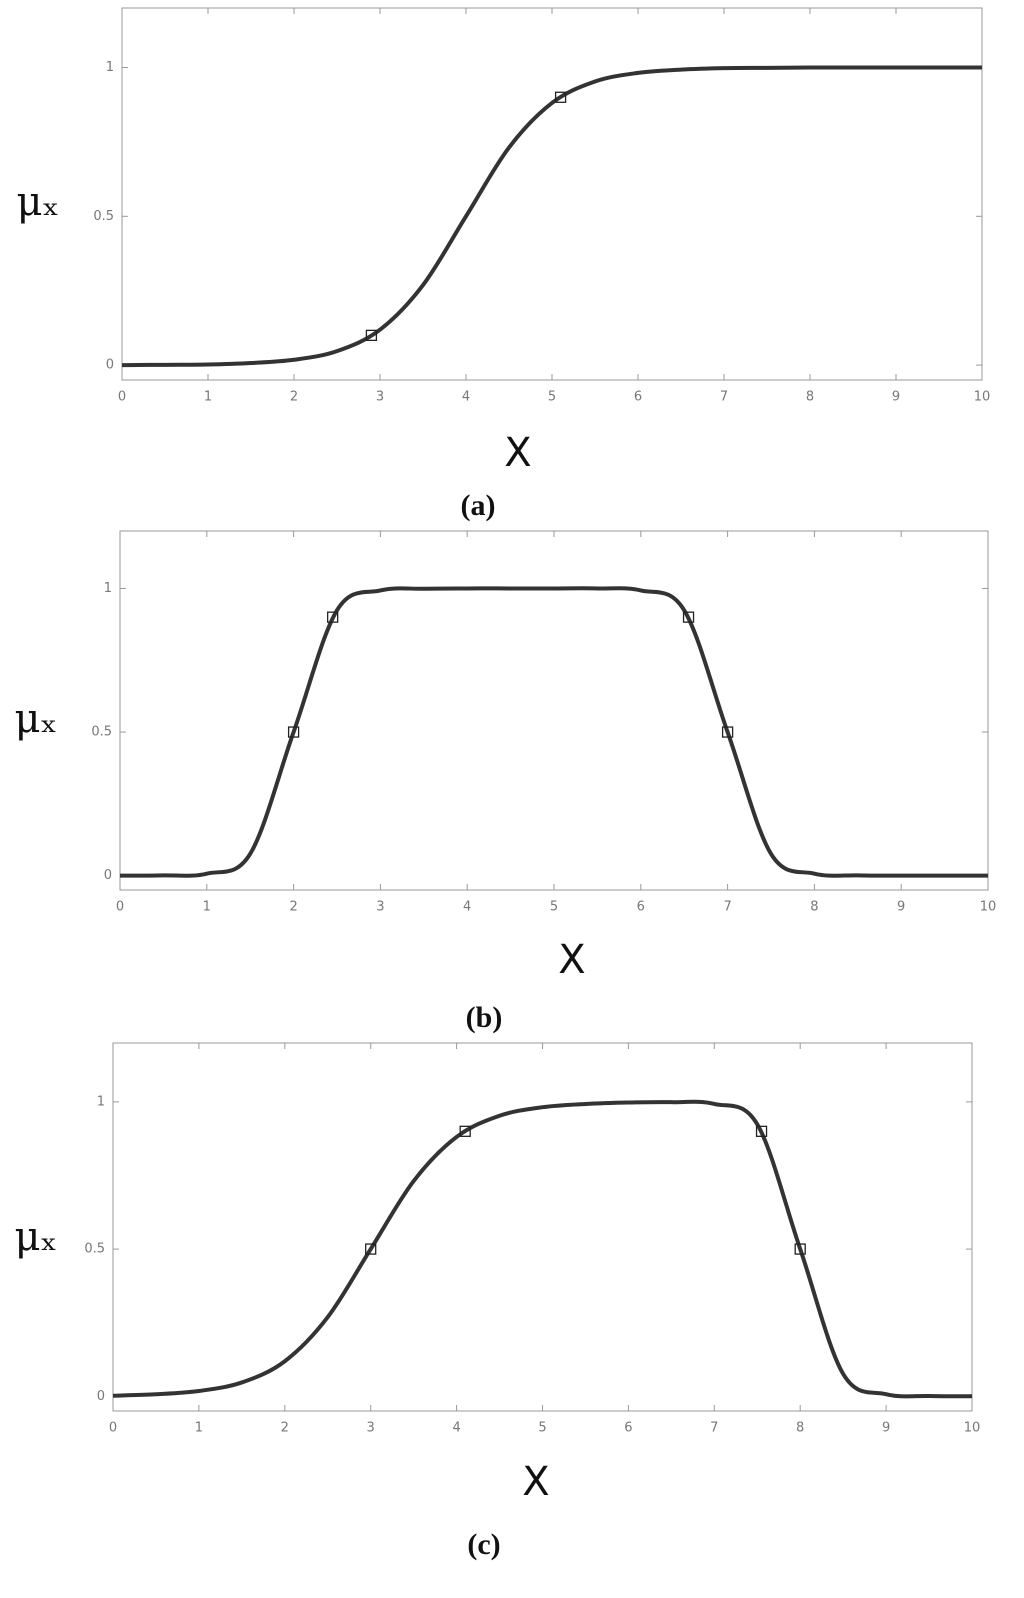  I want to click on caption: (a), so click(478, 505).